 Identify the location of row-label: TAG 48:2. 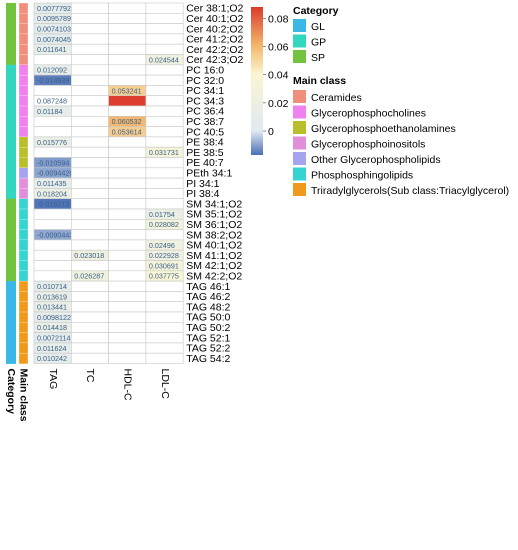
(208, 307).